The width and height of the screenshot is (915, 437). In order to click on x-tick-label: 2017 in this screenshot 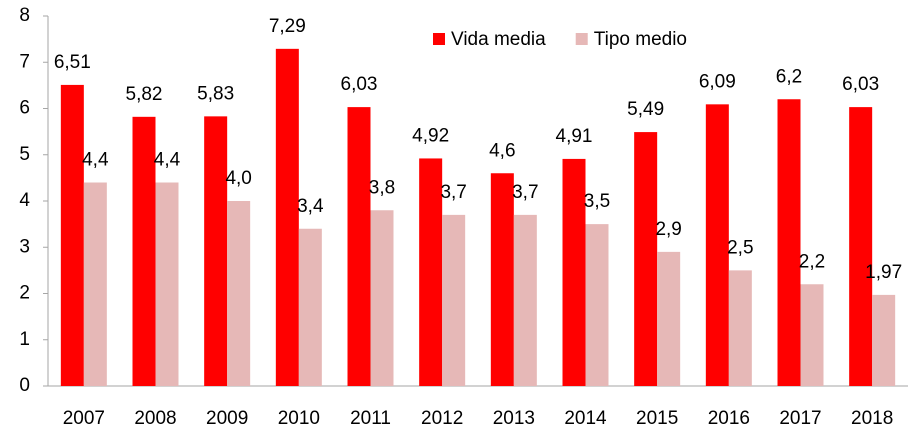, I will do `click(800, 418)`.